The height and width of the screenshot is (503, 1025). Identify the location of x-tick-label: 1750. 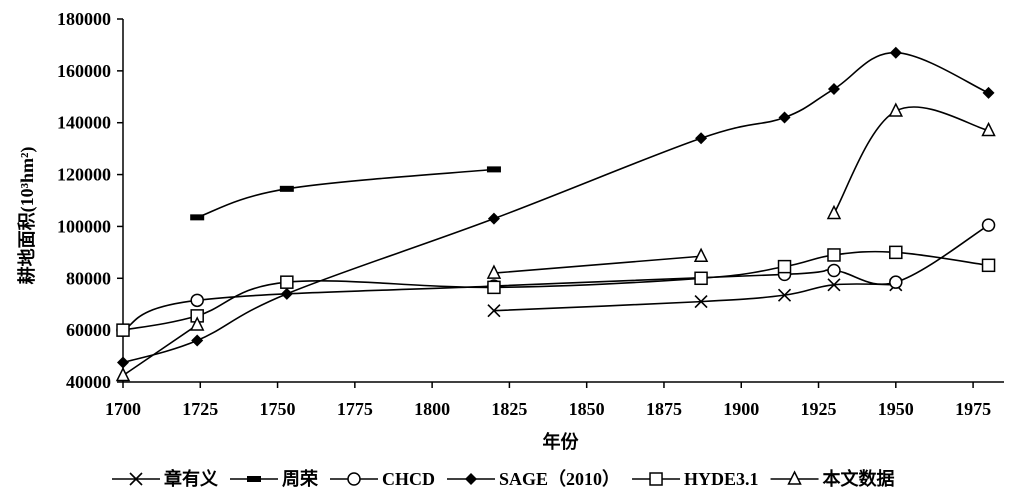
(278, 409).